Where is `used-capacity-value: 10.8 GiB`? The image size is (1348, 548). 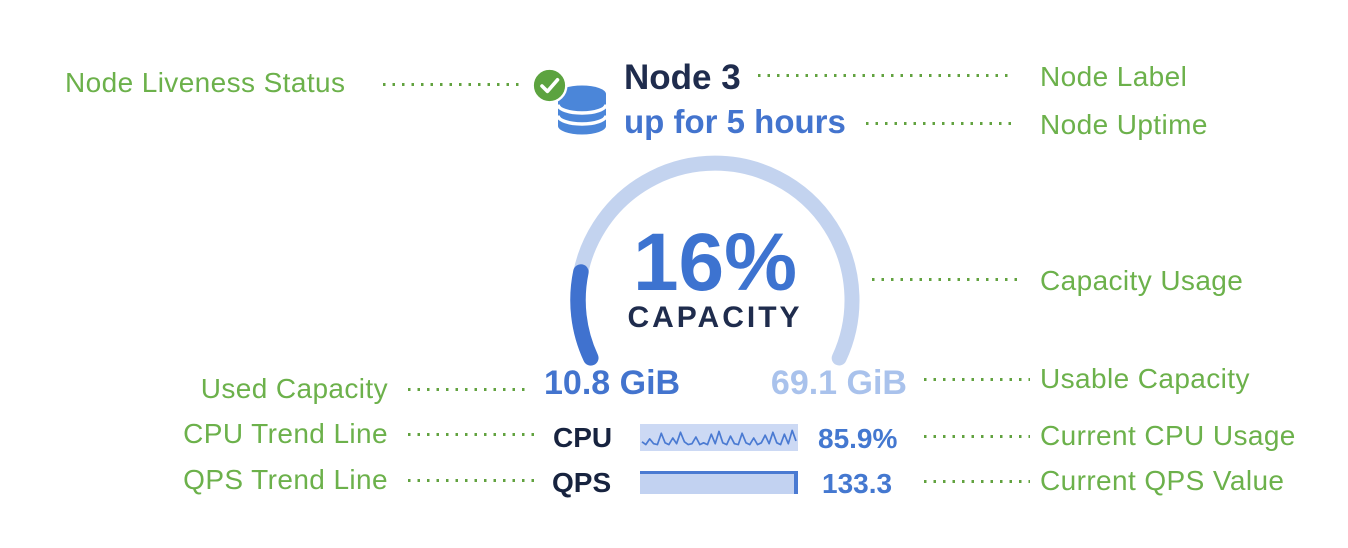
used-capacity-value: 10.8 GiB is located at coordinates (612, 383).